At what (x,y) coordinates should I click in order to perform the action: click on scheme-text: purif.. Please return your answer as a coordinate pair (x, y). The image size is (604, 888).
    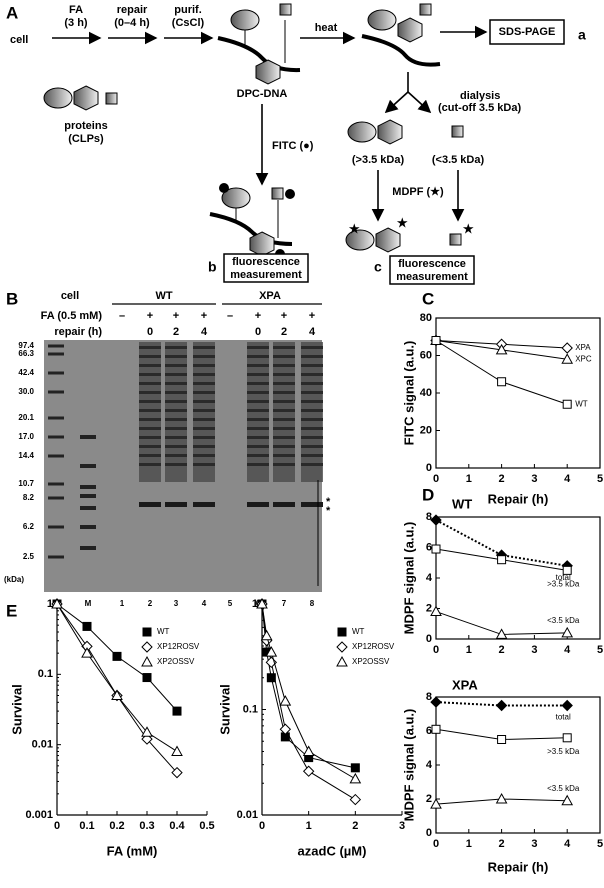
    Looking at the image, I should click on (188, 10).